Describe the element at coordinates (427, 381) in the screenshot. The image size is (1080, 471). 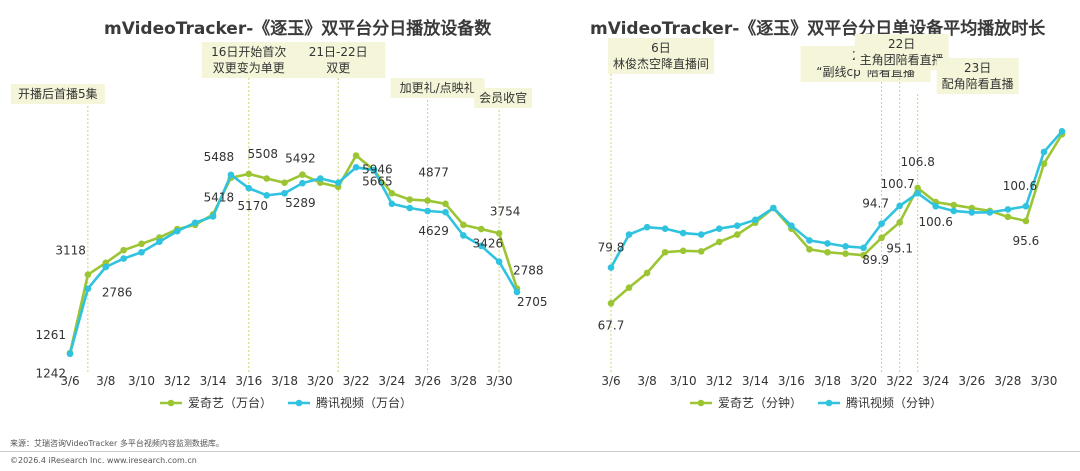
I see `x-tick-label: 3/26` at that location.